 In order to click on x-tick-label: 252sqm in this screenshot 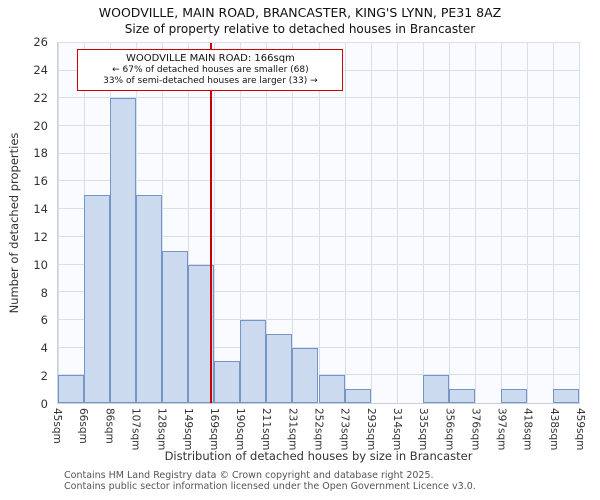, I will do `click(318, 429)`.